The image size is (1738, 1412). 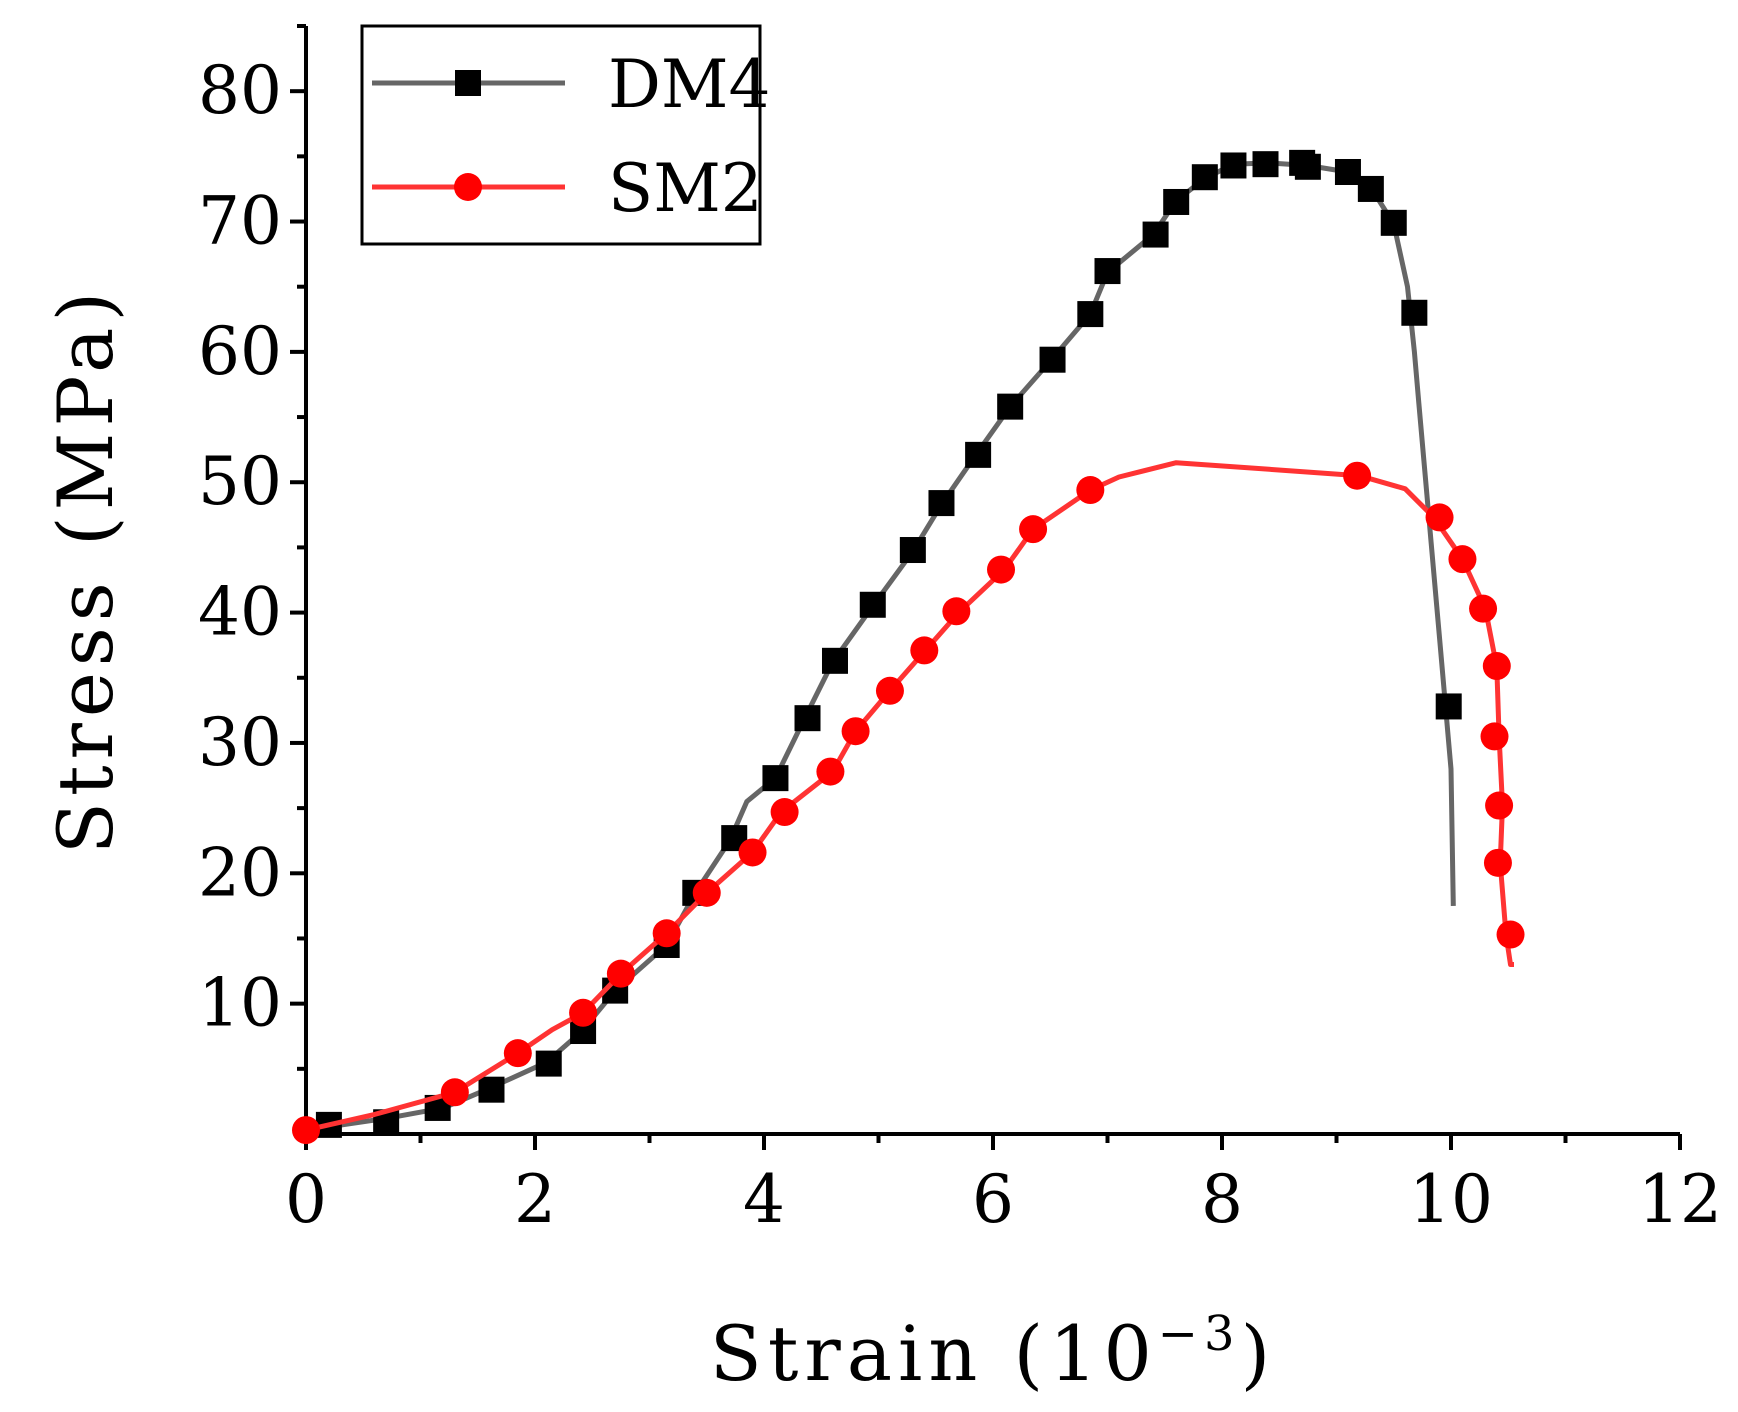 I want to click on x-axis-title-close: ), so click(x=1259, y=1353).